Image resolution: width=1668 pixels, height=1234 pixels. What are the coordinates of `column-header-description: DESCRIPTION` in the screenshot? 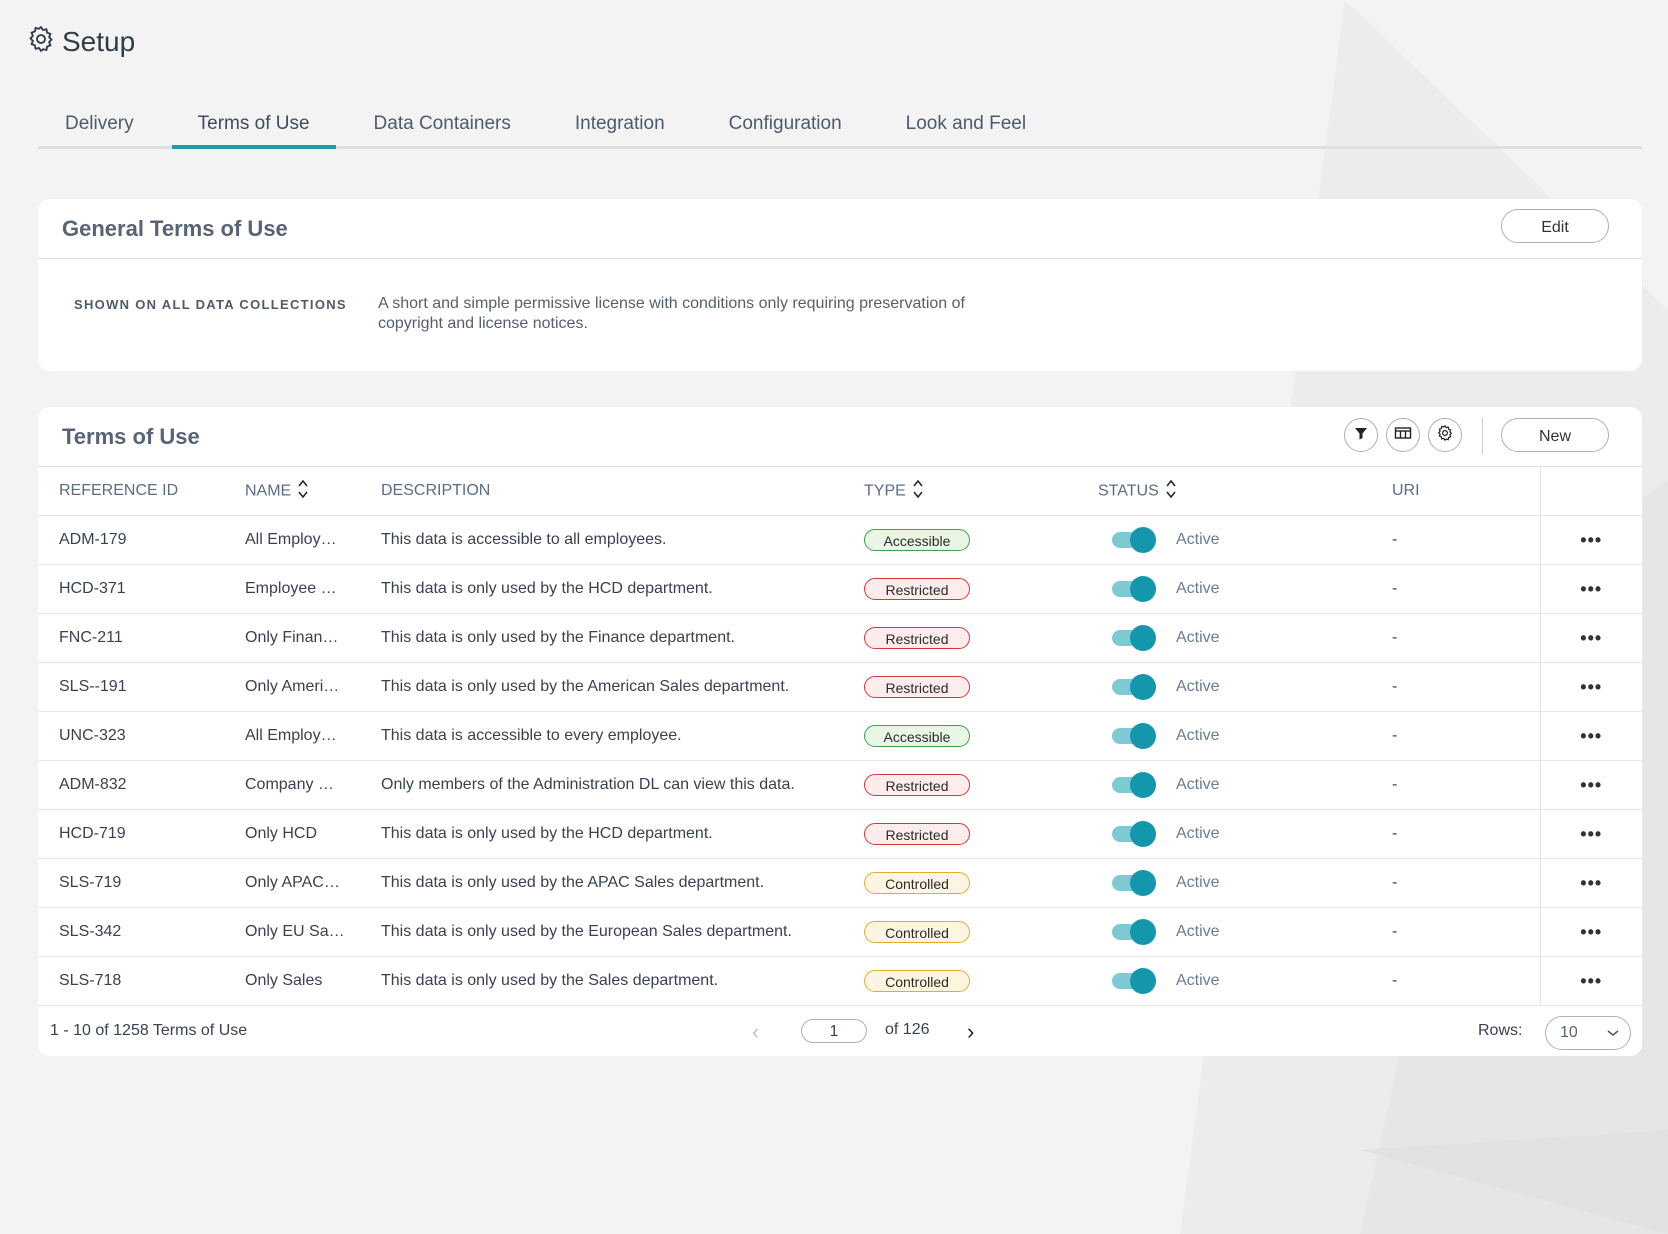 It's located at (622, 491).